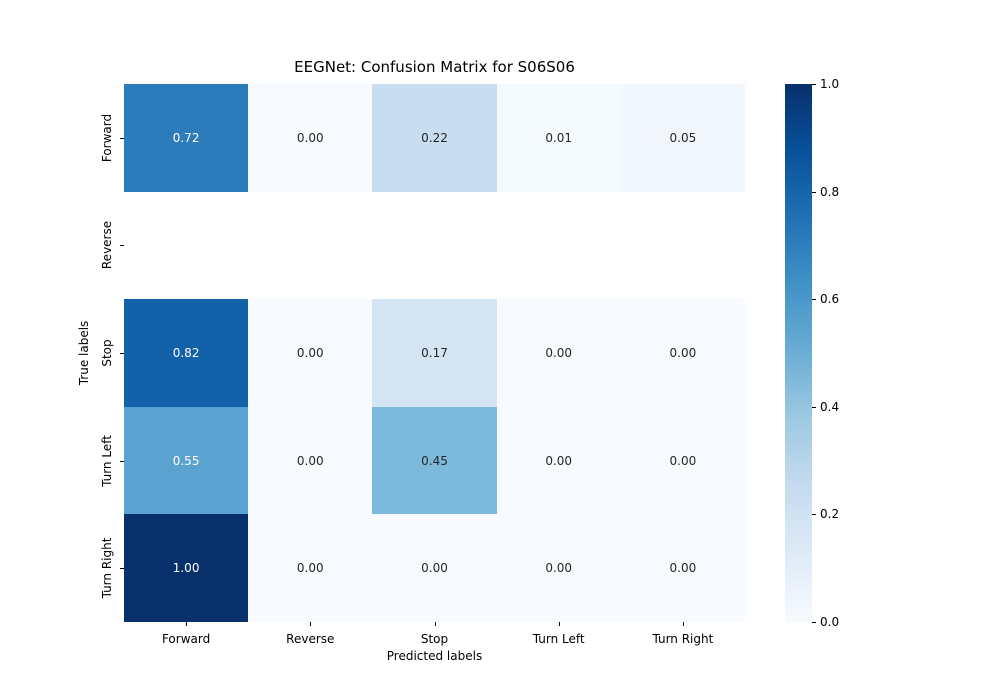  What do you see at coordinates (830, 514) in the screenshot?
I see `colorbar-tick-label: 0.2` at bounding box center [830, 514].